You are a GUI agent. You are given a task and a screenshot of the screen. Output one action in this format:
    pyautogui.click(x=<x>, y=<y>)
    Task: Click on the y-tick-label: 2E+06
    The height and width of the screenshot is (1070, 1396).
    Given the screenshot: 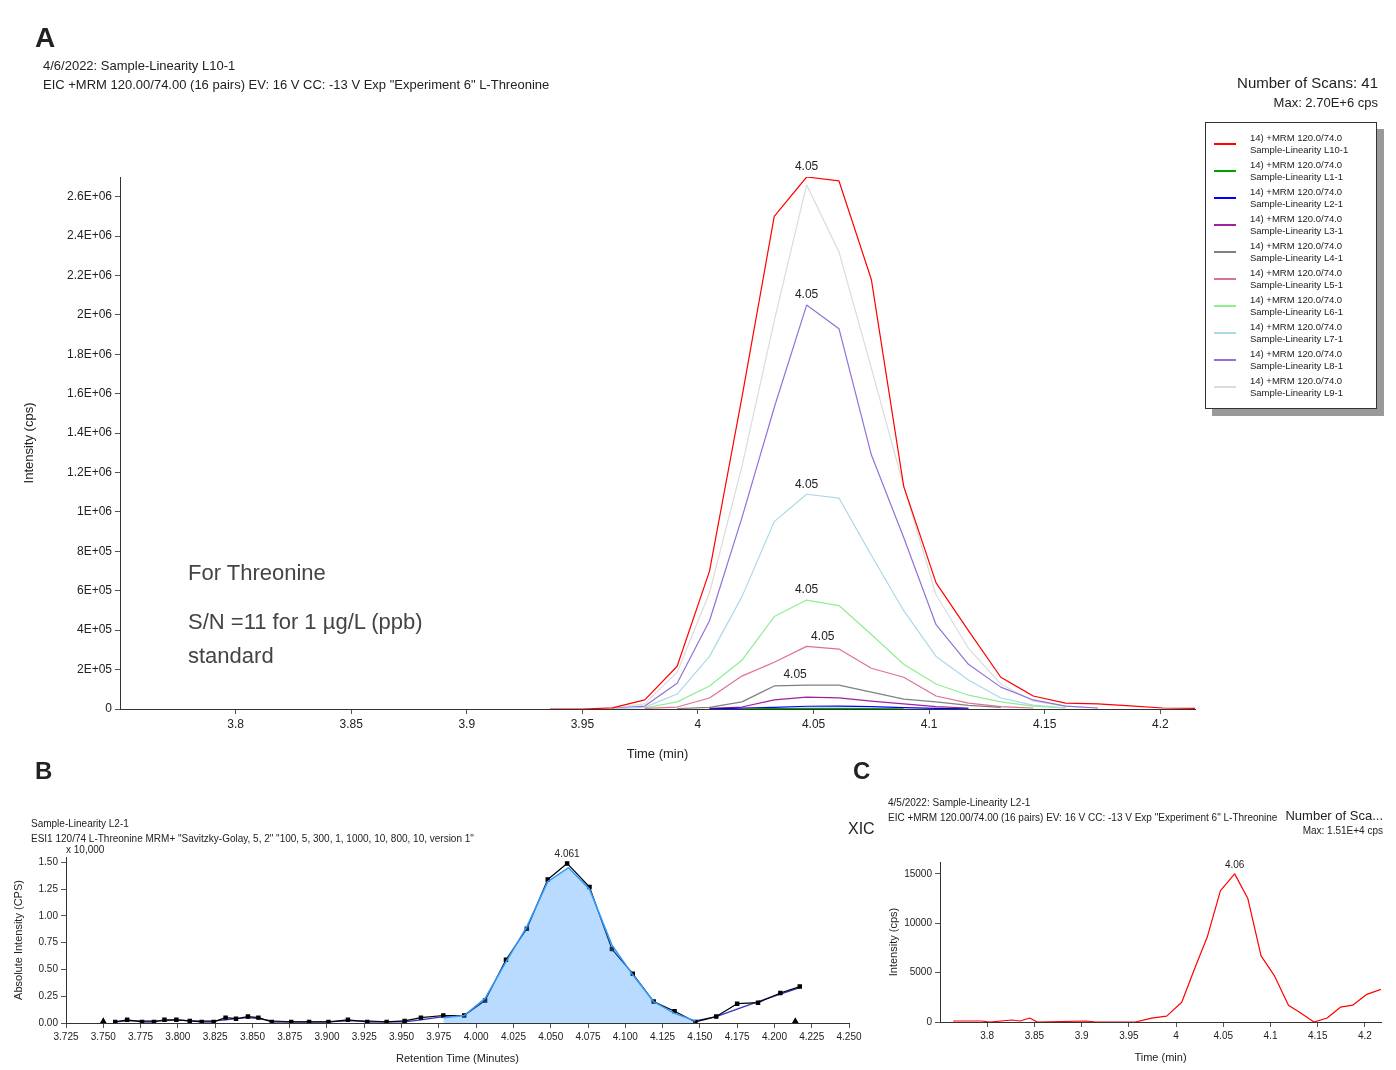 What is the action you would take?
    pyautogui.click(x=94, y=314)
    